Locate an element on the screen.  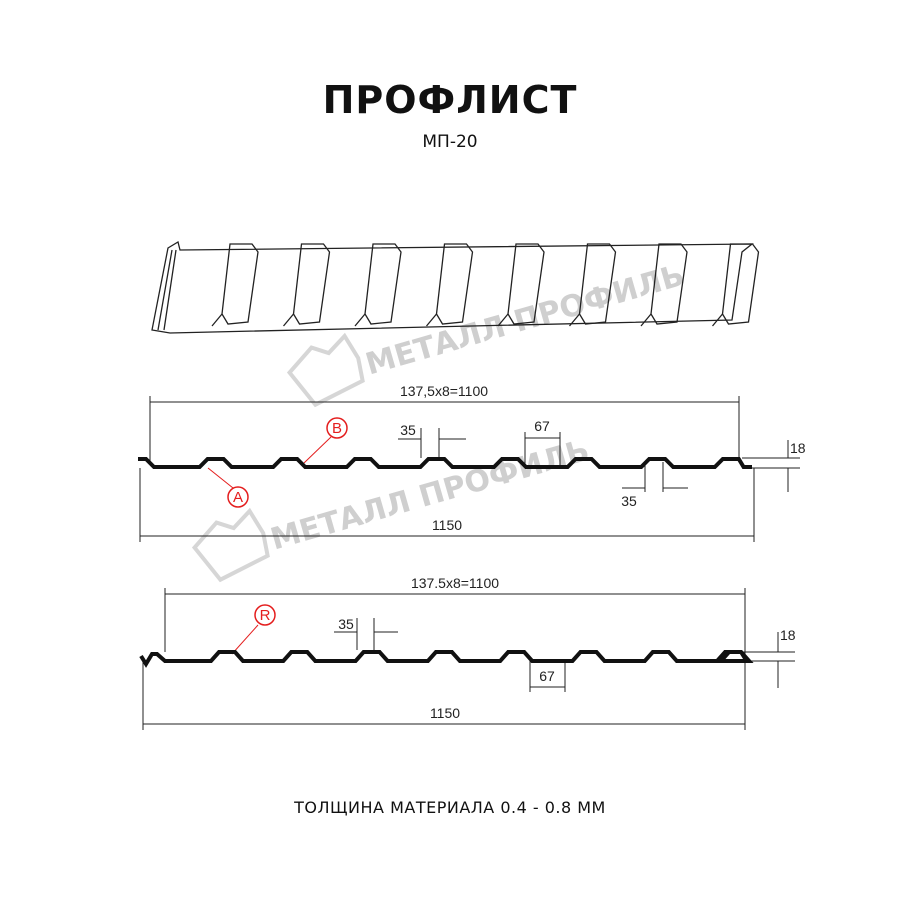
watermark-2: МЕТАЛЛ ПРОФИЛЬ is located at coordinates (392, 508).